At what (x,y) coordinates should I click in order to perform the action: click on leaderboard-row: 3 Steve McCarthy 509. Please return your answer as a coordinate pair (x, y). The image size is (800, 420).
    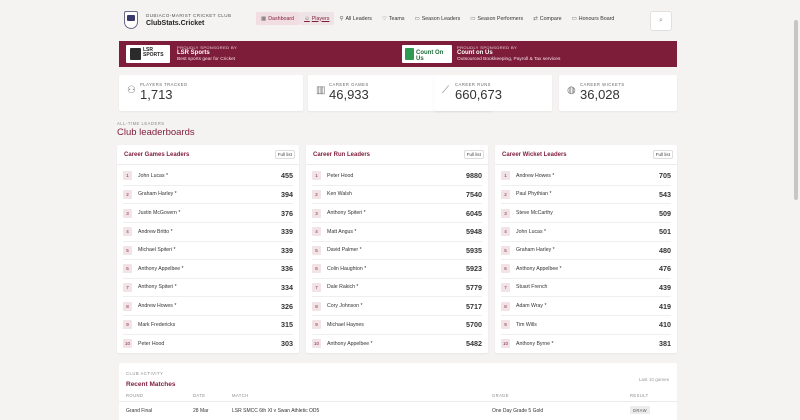
    Looking at the image, I should click on (586, 213).